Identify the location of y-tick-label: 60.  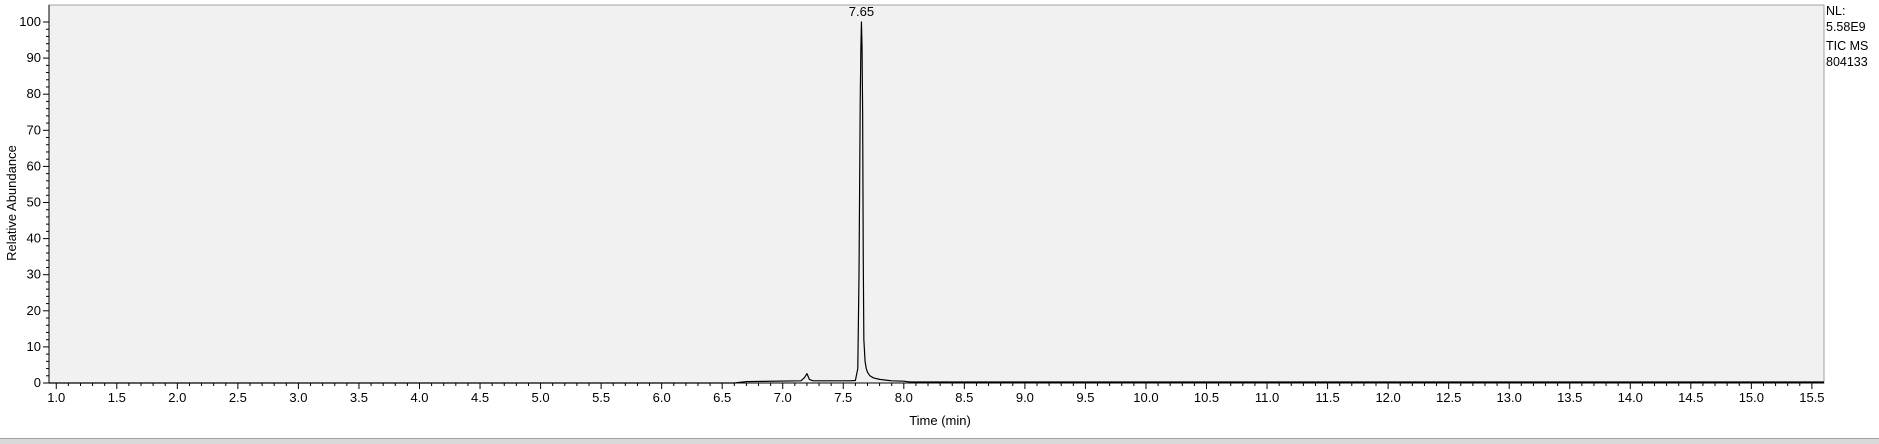
(34, 165).